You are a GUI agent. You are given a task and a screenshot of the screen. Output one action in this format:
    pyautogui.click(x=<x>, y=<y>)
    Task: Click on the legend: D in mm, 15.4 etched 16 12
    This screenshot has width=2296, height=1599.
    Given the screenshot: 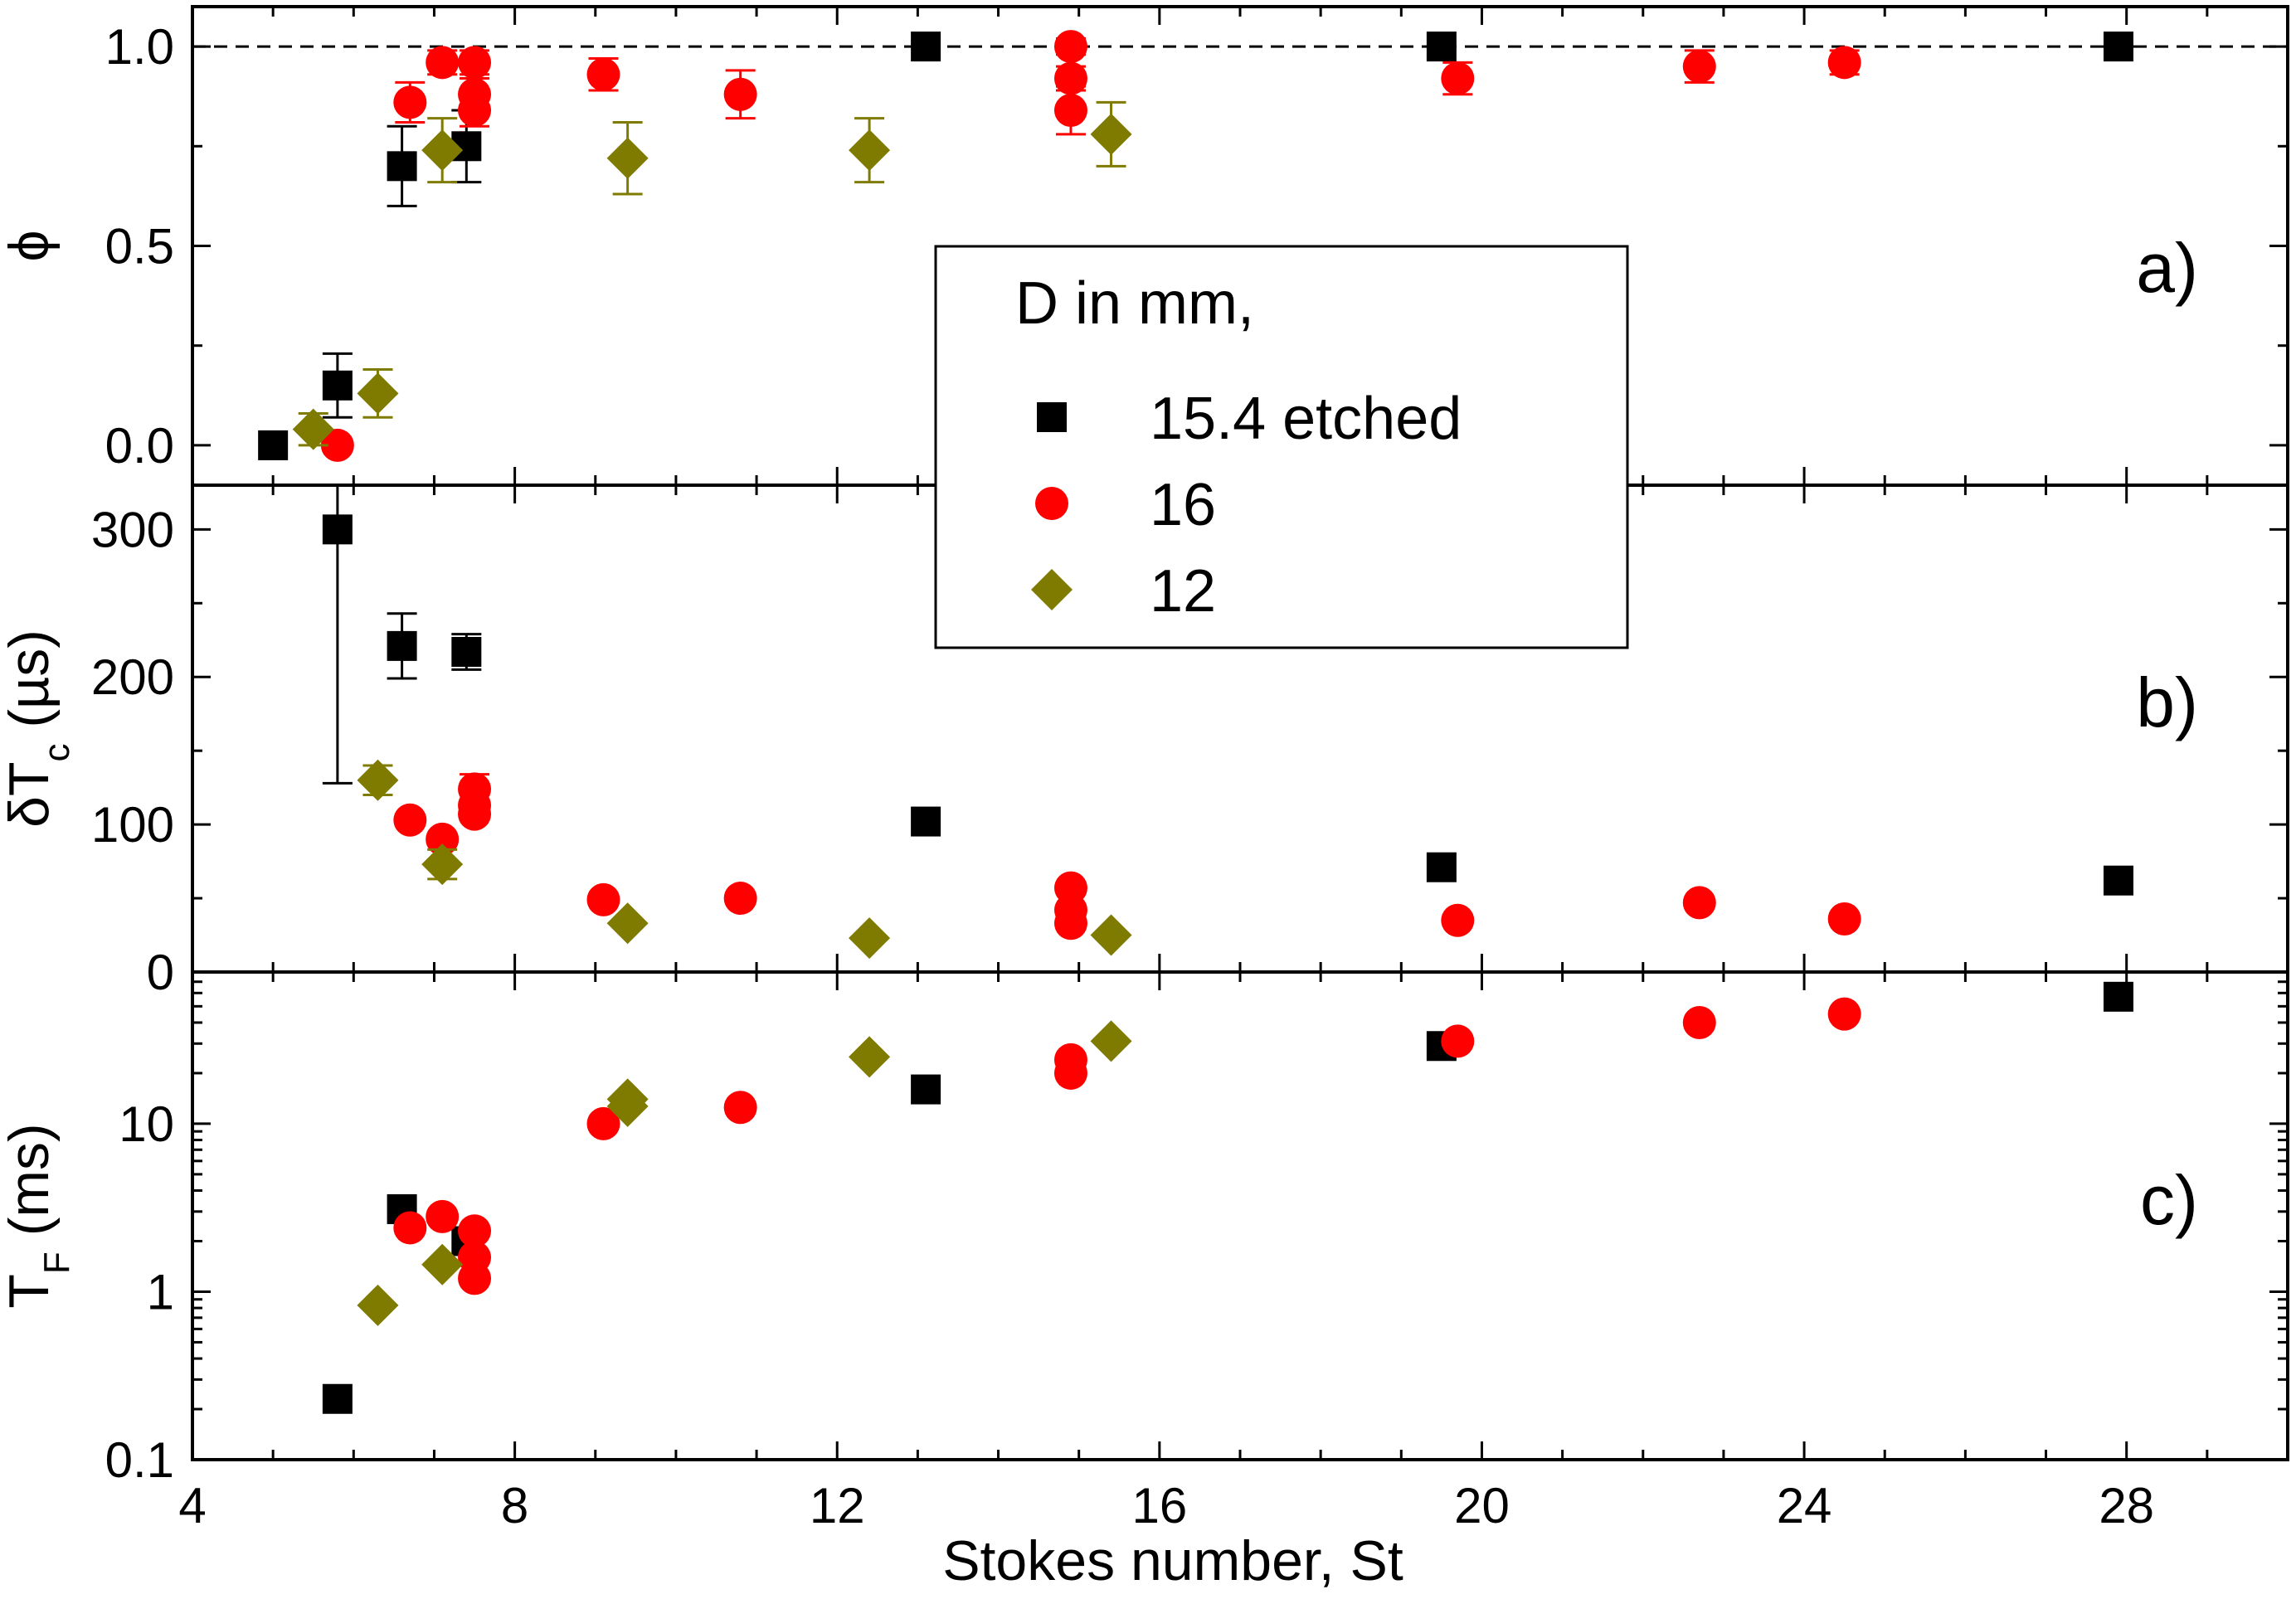 What is the action you would take?
    pyautogui.click(x=1281, y=447)
    